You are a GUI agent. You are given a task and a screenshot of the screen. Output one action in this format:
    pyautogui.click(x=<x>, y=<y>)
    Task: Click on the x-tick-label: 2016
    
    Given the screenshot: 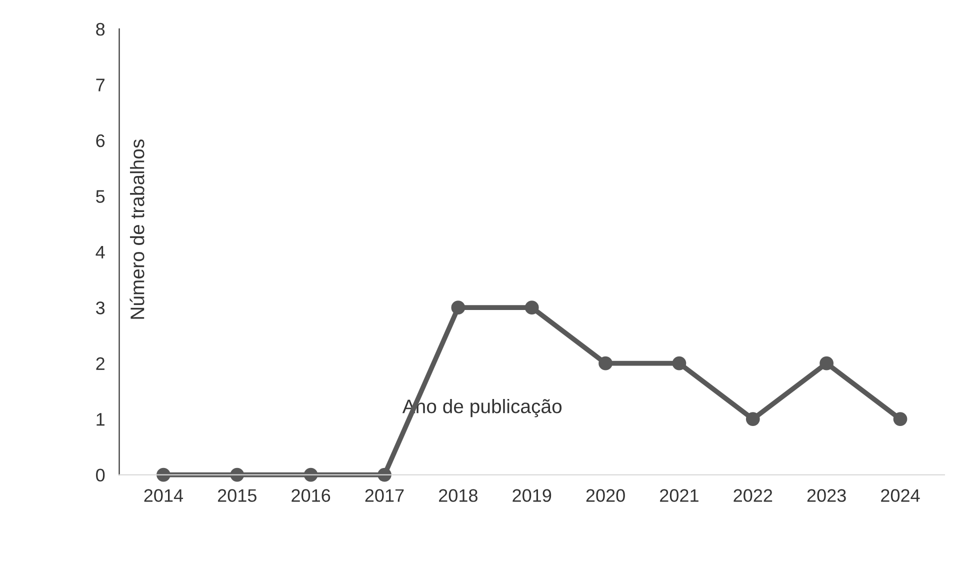 What is the action you would take?
    pyautogui.click(x=311, y=495)
    